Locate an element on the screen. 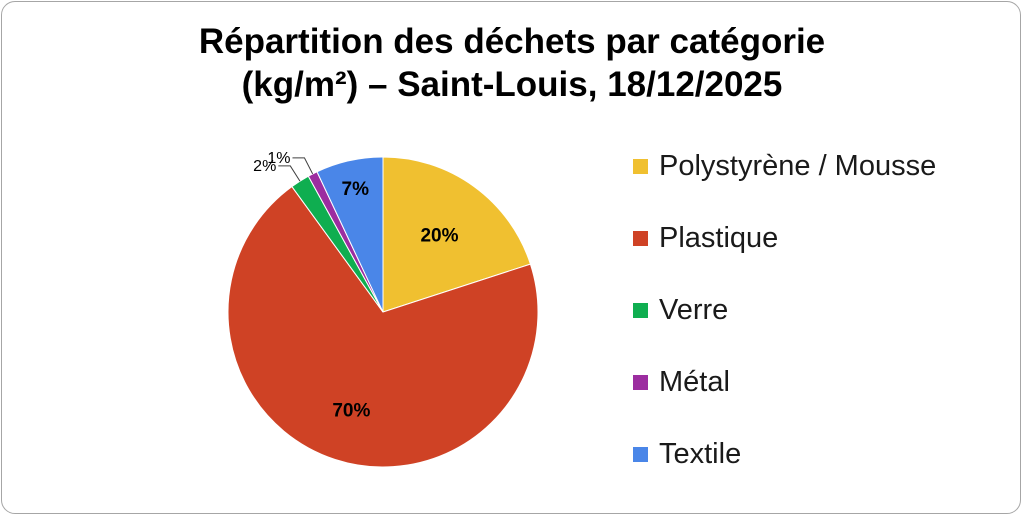 This screenshot has height=517, width=1024. data-label-plastique: 70% is located at coordinates (351, 410).